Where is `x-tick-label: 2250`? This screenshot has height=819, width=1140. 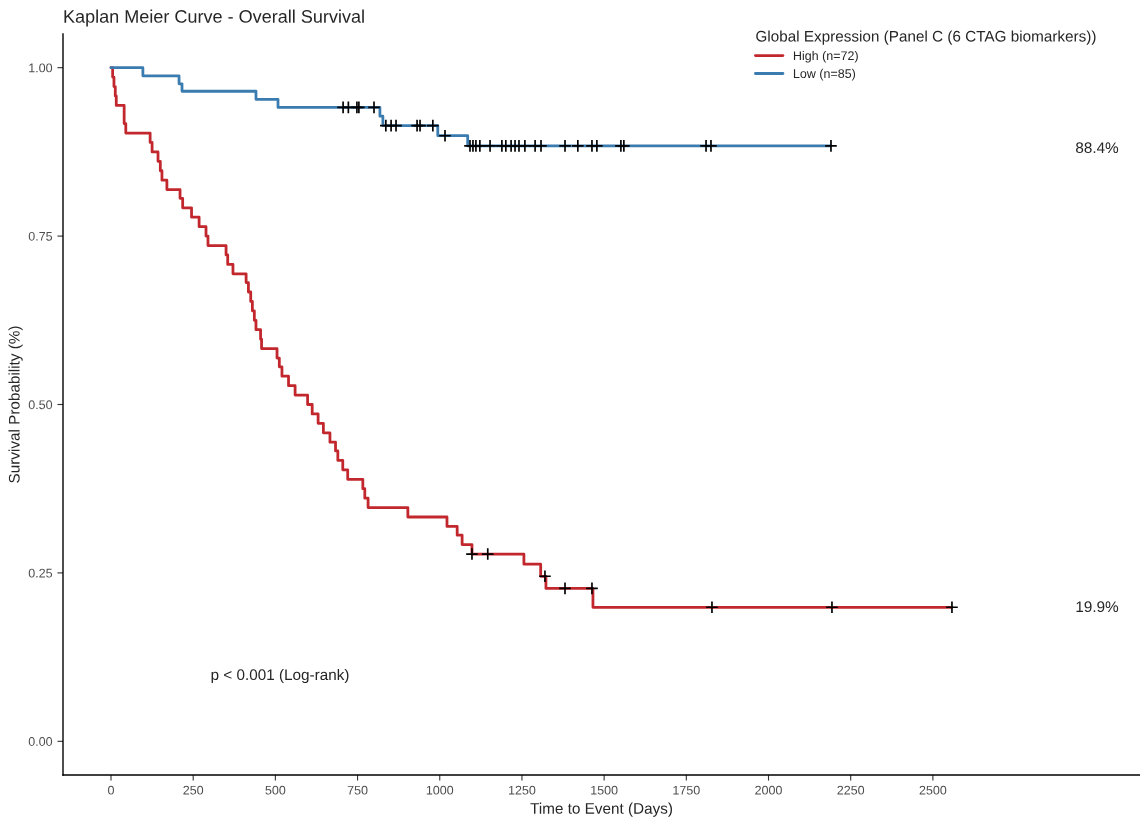 x-tick-label: 2250 is located at coordinates (851, 790).